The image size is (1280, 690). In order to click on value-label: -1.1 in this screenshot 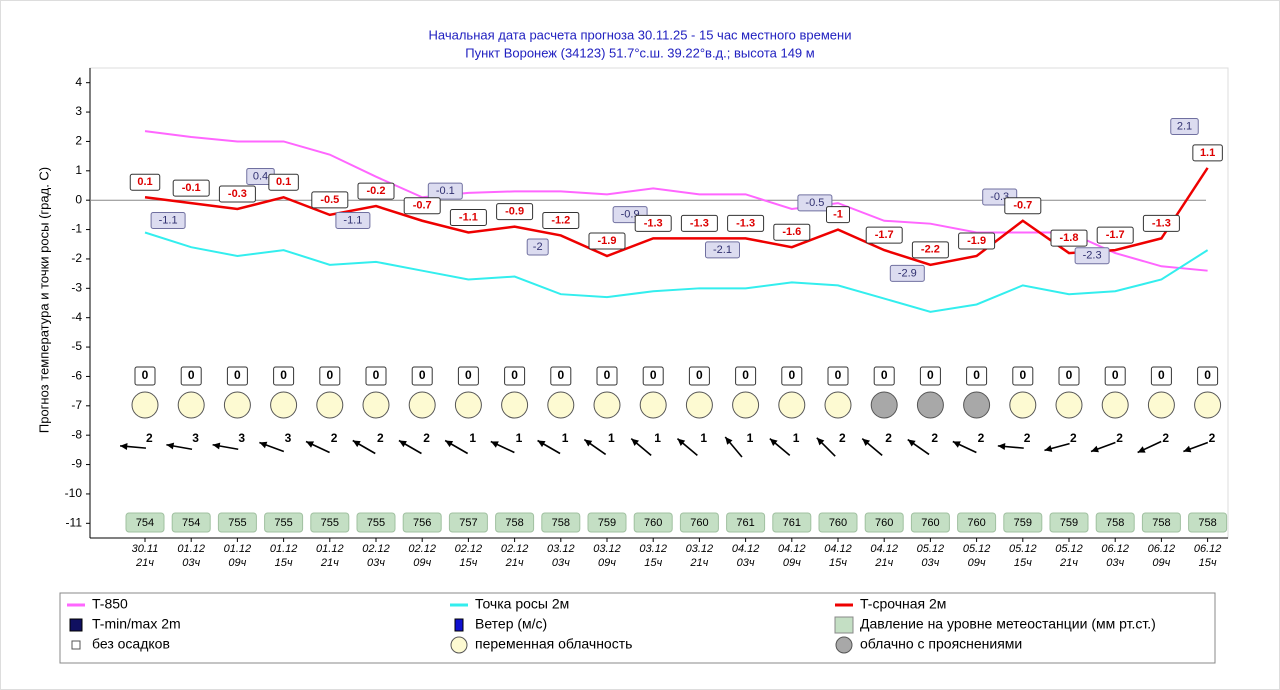, I will do `click(468, 217)`.